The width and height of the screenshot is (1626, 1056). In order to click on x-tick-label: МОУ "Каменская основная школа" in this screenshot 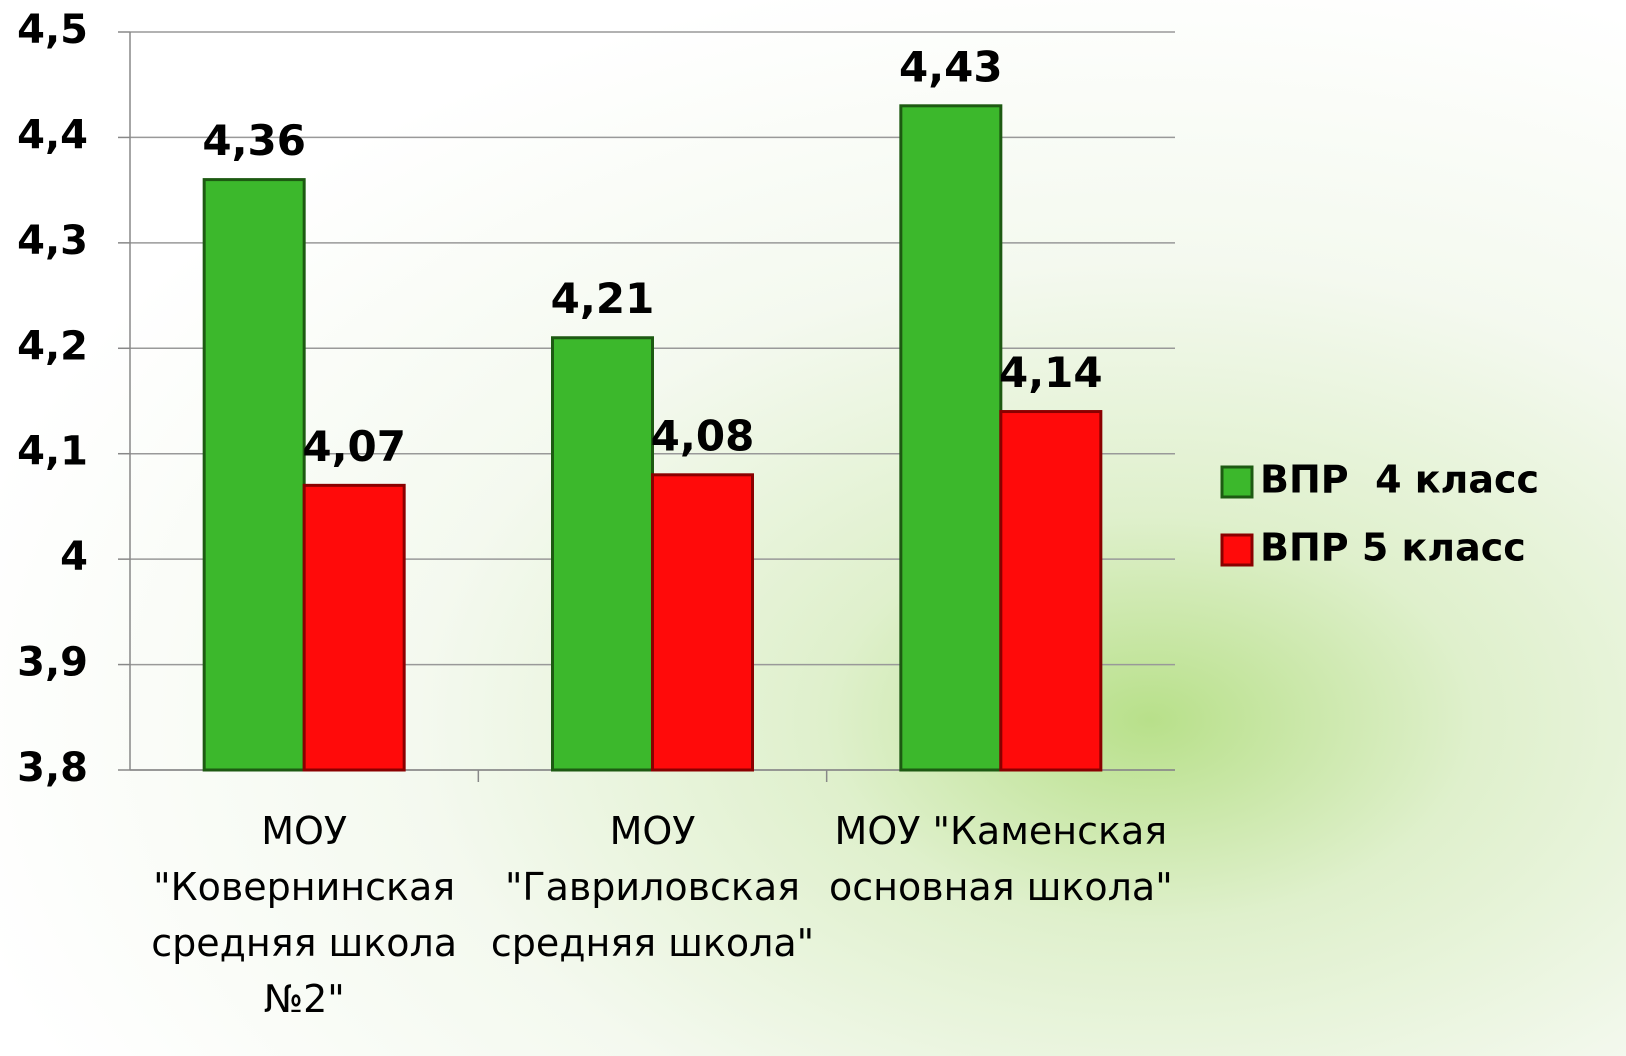, I will do `click(1000, 859)`.